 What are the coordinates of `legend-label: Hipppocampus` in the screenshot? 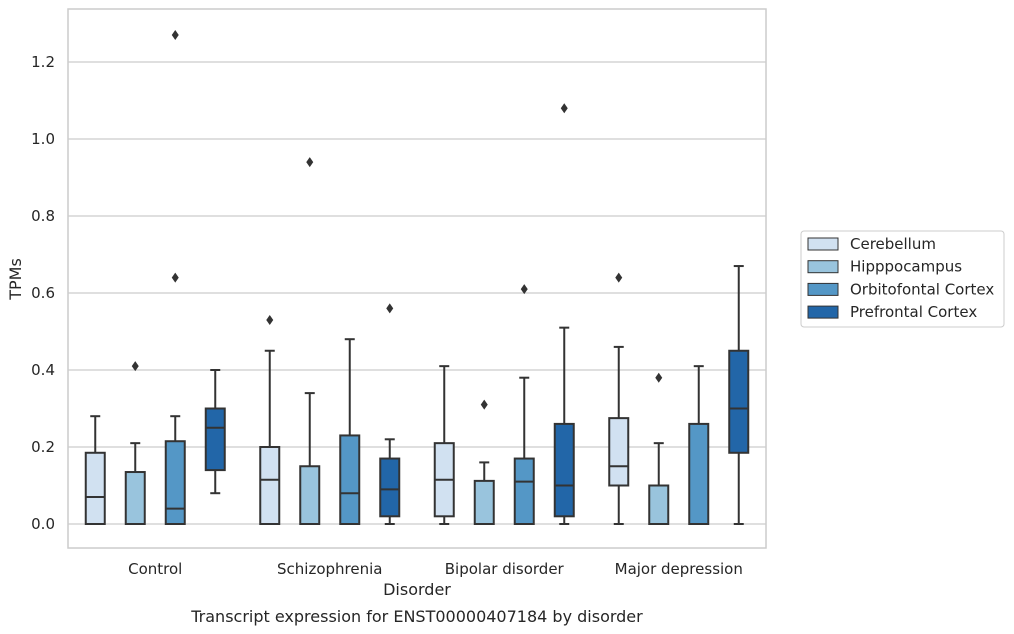 It's located at (906, 267).